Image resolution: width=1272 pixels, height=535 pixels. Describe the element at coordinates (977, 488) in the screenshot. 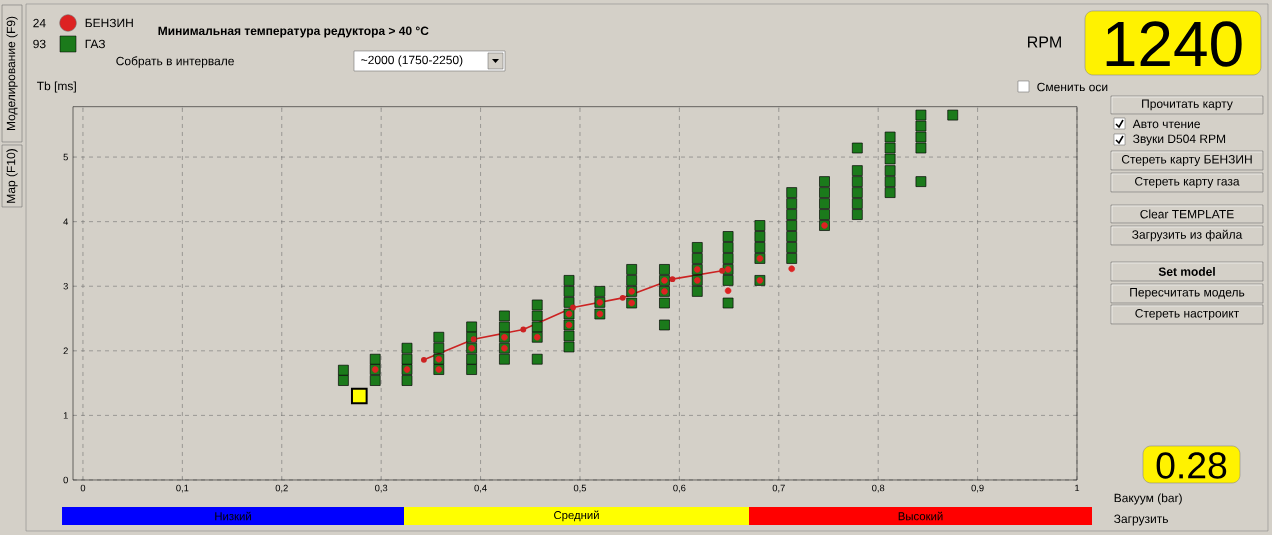

I see `x-tick-label: 0,9` at that location.